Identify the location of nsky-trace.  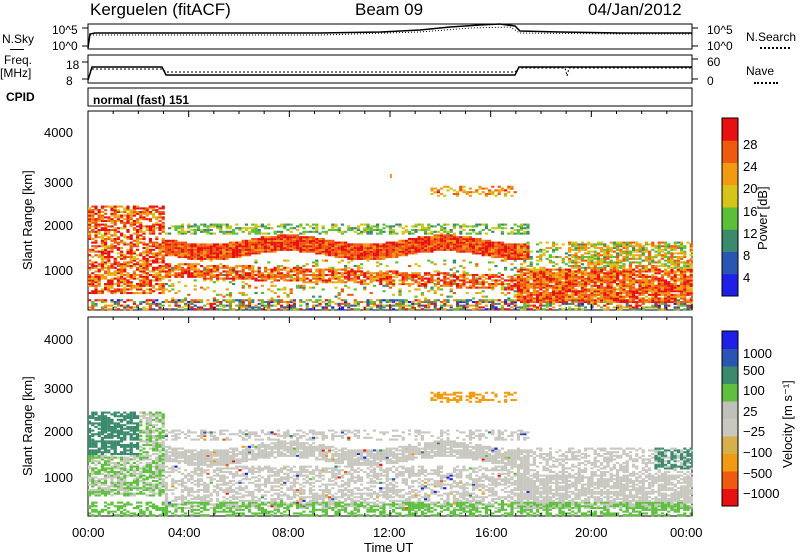
(389, 36).